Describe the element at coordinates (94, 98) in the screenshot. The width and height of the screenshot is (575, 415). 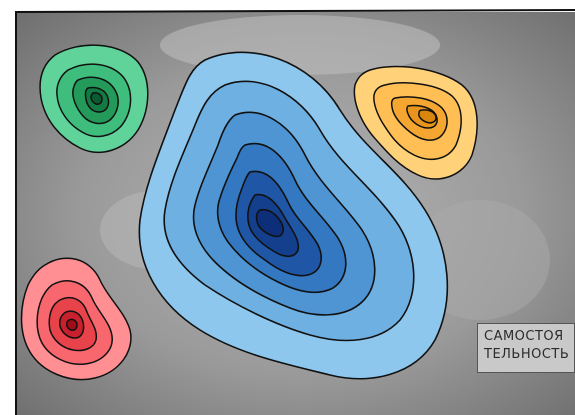
I see `green-contour-blob` at that location.